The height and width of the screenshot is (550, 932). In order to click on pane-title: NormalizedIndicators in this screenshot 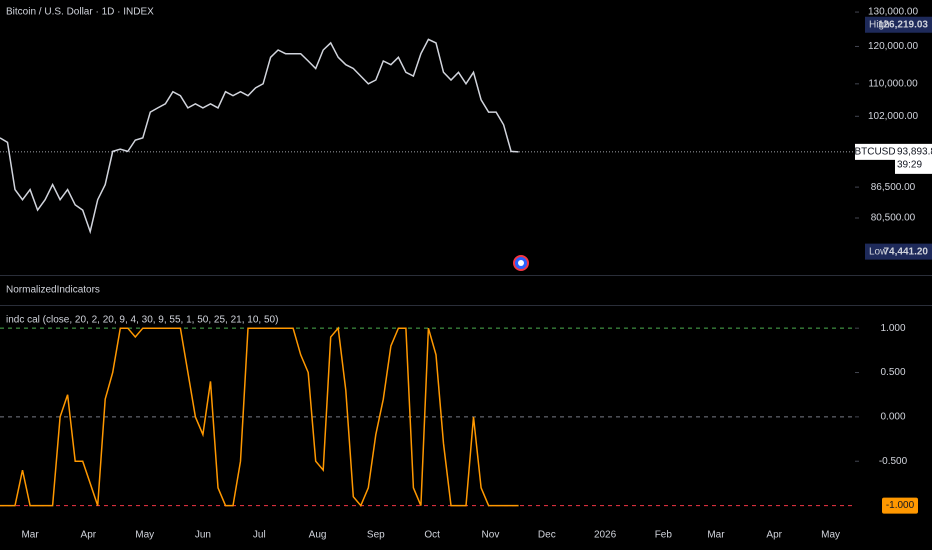, I will do `click(53, 290)`.